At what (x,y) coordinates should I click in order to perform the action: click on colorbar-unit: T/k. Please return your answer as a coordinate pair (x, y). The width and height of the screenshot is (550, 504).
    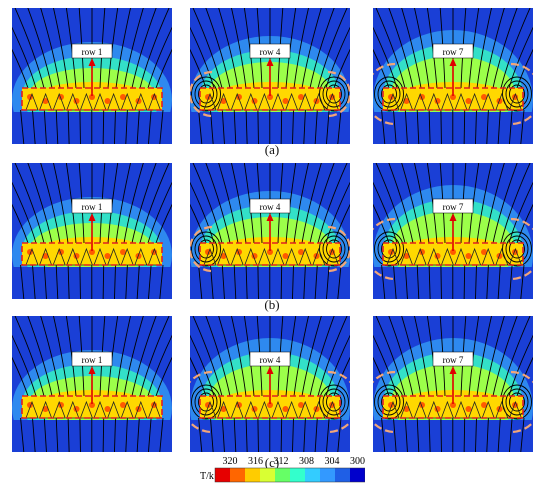
    Looking at the image, I should click on (207, 476).